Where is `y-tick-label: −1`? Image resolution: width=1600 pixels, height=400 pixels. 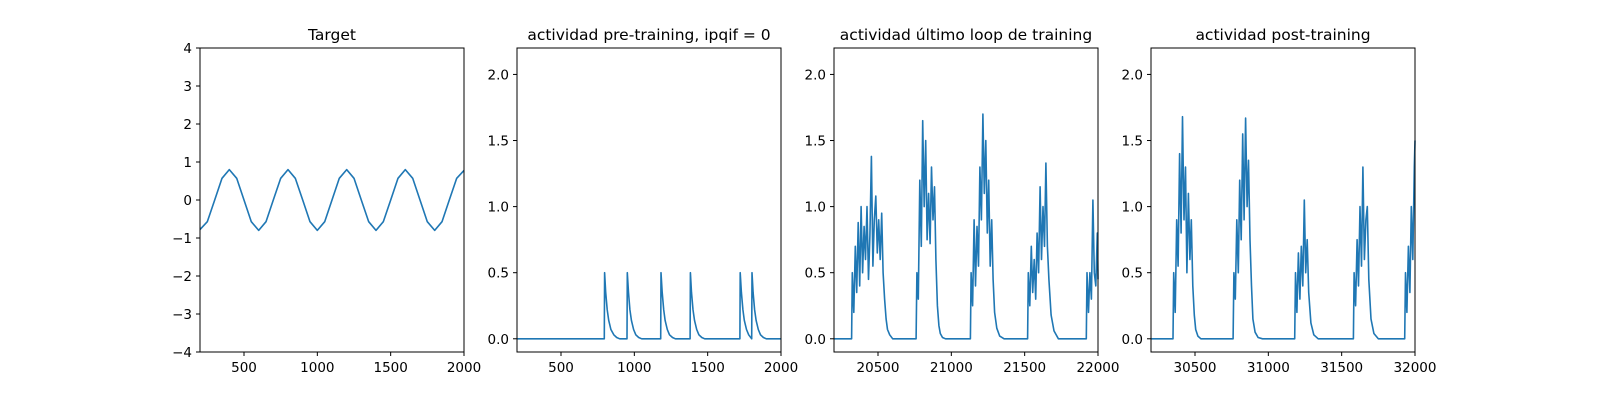
y-tick-label: −1 is located at coordinates (182, 239).